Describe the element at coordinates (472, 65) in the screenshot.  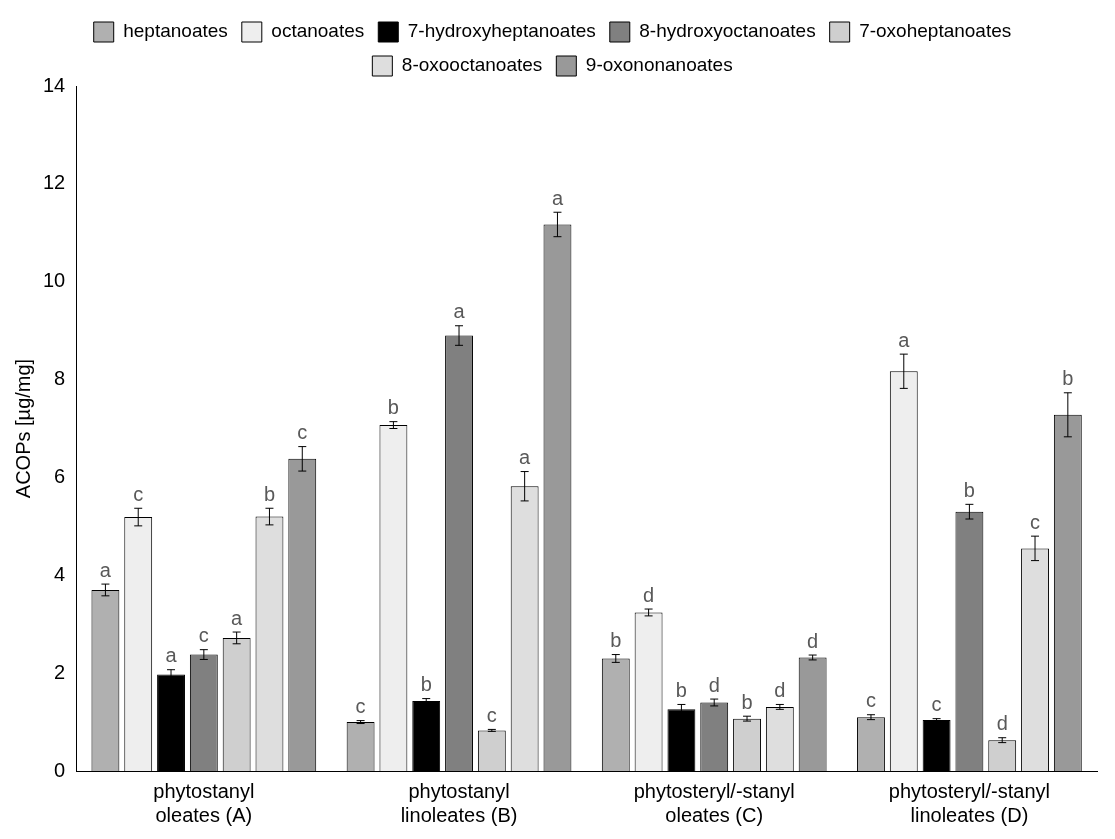
I see `legend-label: 8-oxooctanoates` at that location.